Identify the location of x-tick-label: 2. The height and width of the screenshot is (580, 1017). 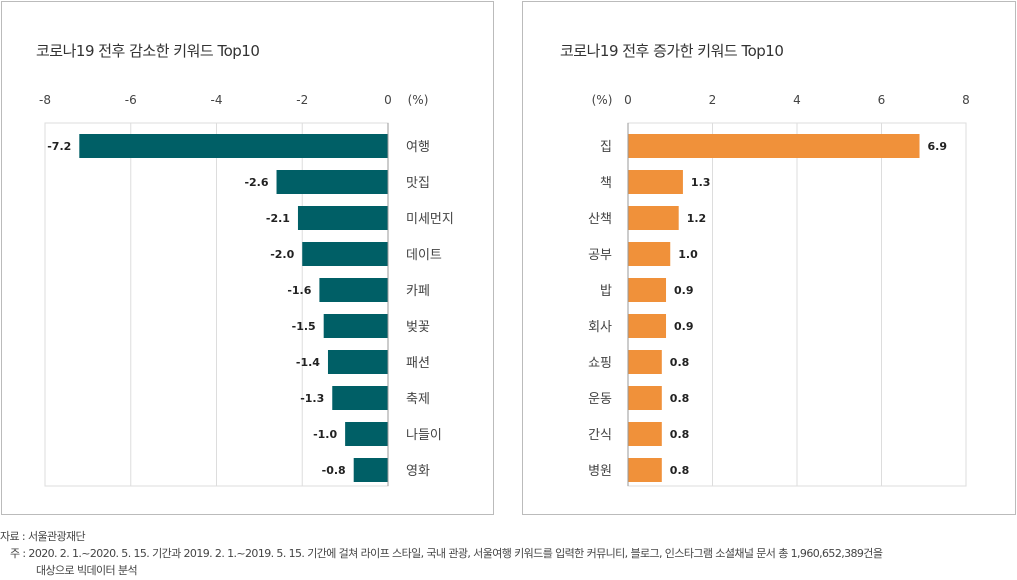
(713, 100).